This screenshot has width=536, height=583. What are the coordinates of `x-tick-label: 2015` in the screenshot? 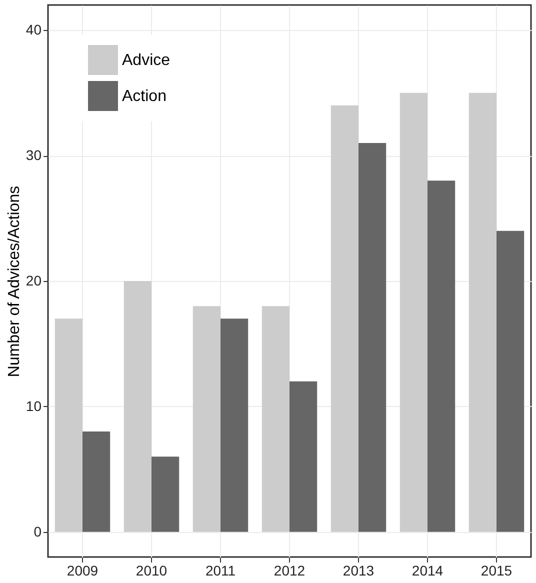 It's located at (496, 570).